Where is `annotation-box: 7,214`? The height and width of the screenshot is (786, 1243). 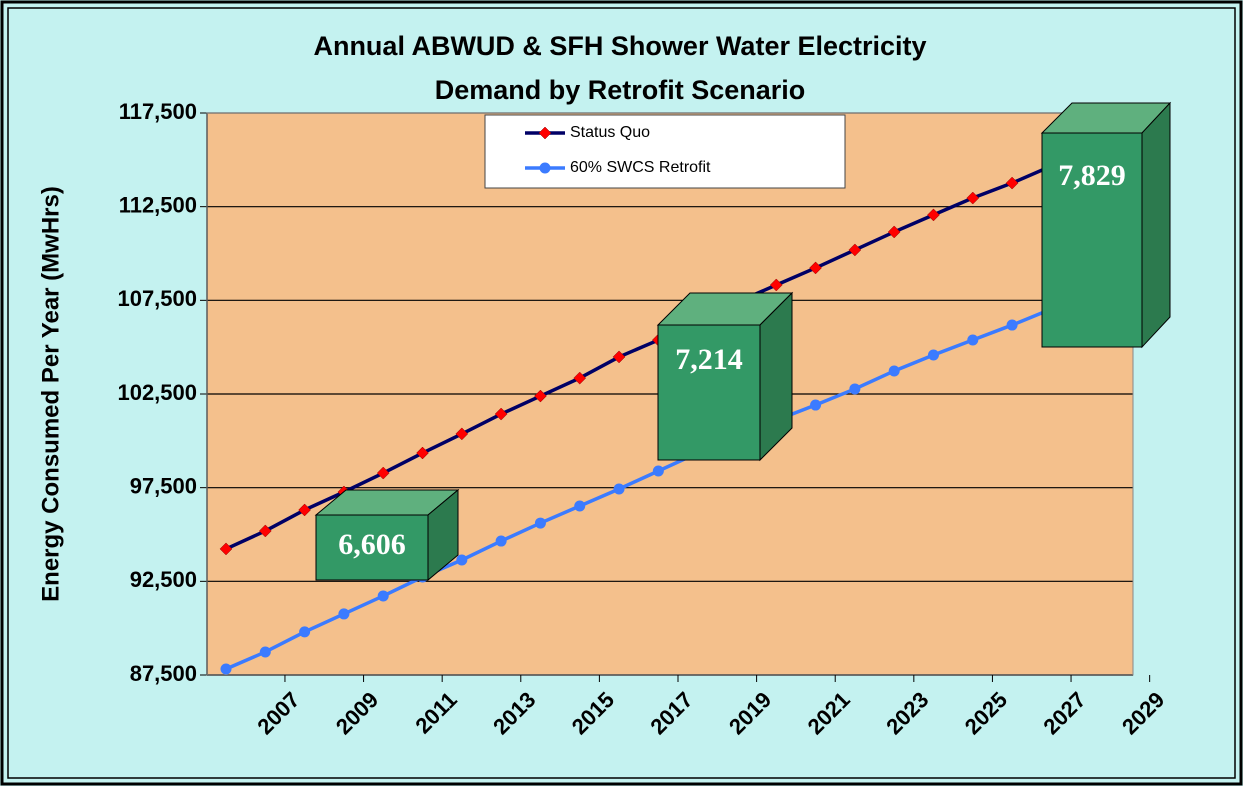 annotation-box: 7,214 is located at coordinates (725, 376).